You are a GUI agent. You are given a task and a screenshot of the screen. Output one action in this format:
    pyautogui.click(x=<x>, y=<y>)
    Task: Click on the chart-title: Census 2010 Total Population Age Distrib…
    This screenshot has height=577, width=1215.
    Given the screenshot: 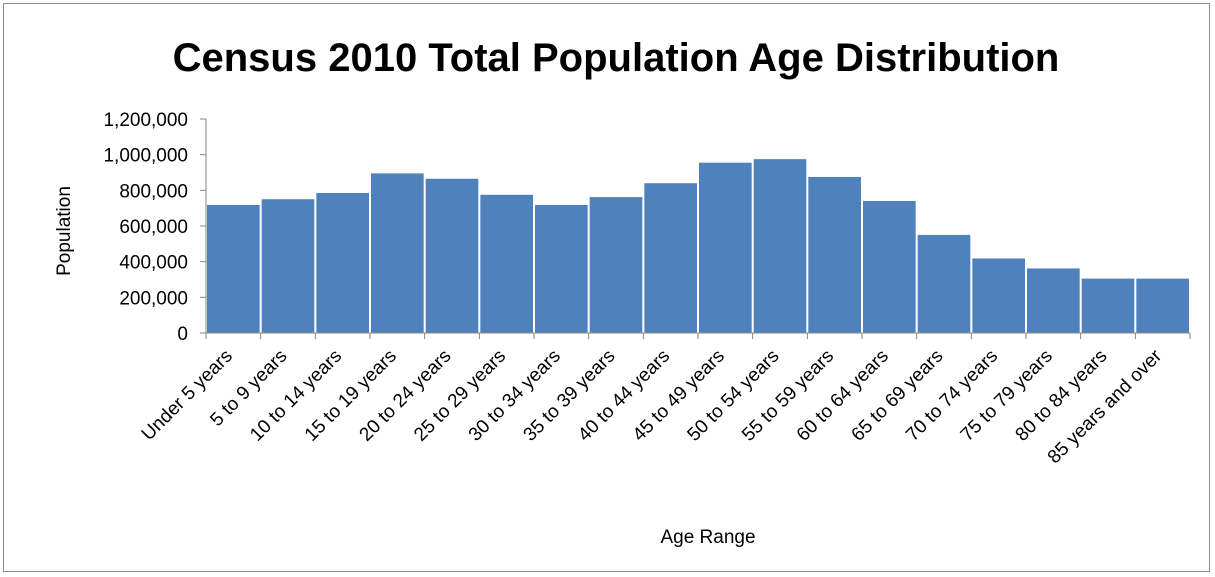 What is the action you would take?
    pyautogui.click(x=616, y=58)
    